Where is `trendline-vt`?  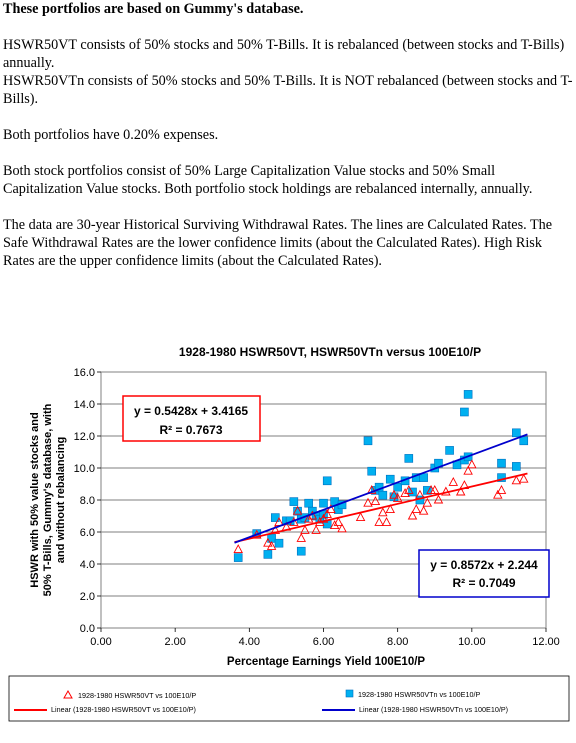
trendline-vt is located at coordinates (381, 507).